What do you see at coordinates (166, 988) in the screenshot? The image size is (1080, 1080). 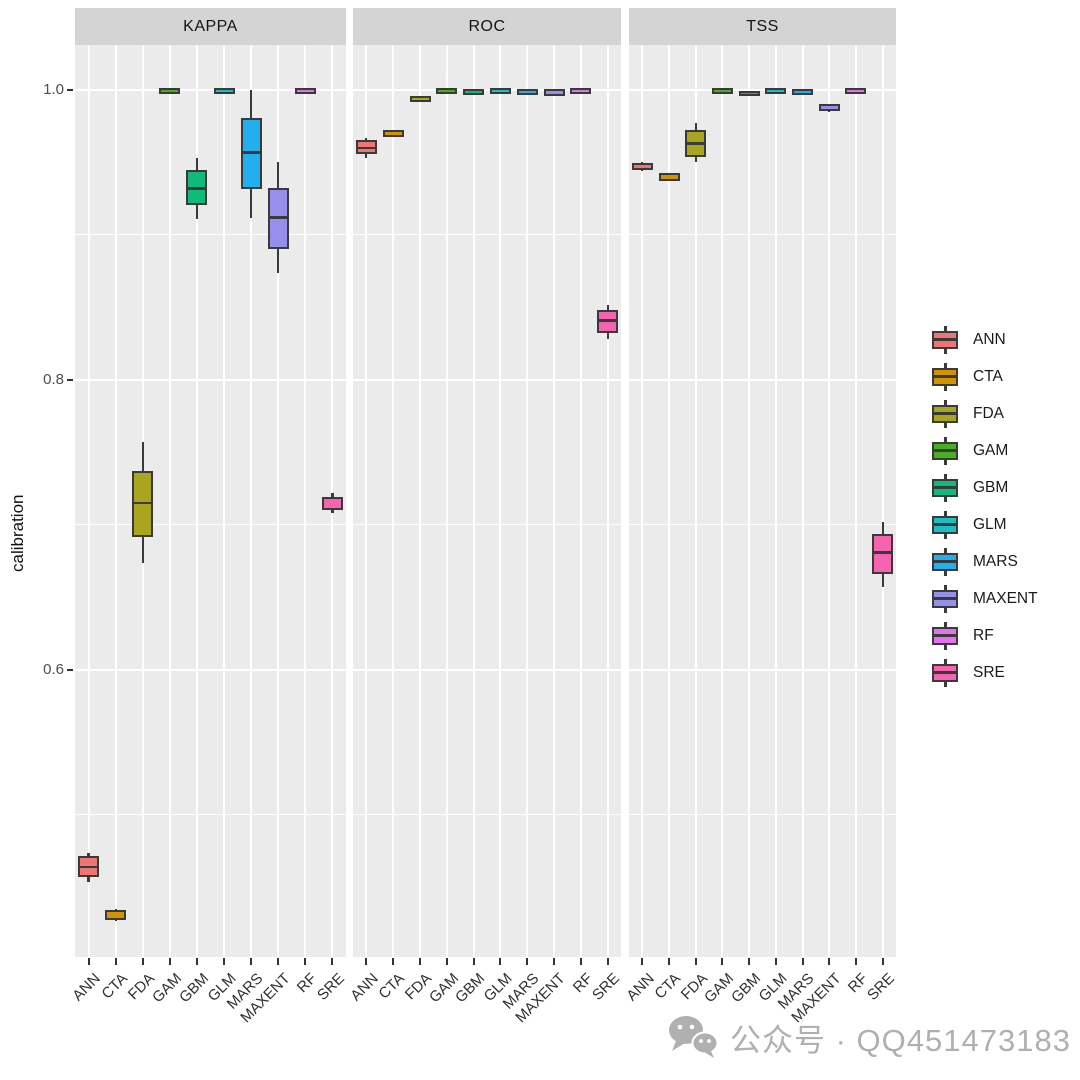 I see `x-tick-label-KAPPA-GAM: GAM` at bounding box center [166, 988].